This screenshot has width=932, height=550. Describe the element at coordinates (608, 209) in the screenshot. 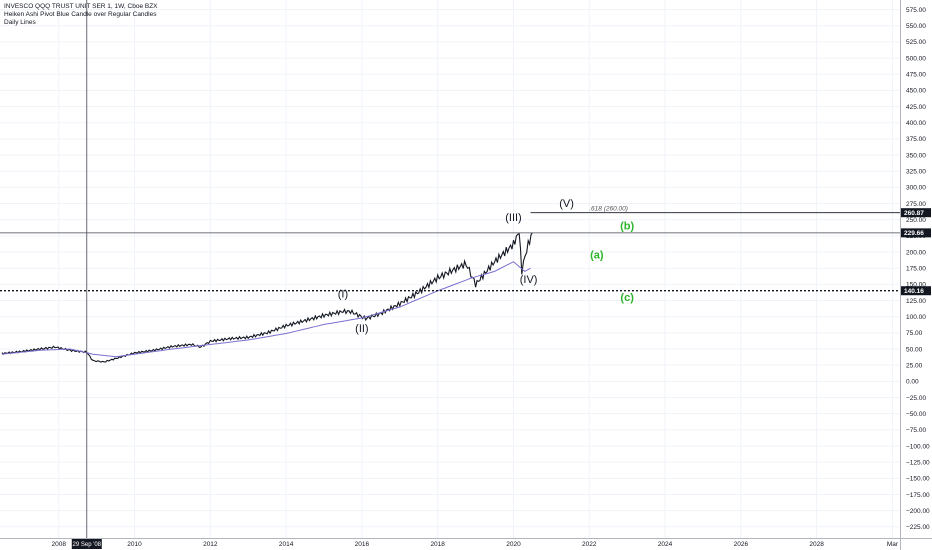

I see `fib-618-label: .618 (260.00)` at that location.